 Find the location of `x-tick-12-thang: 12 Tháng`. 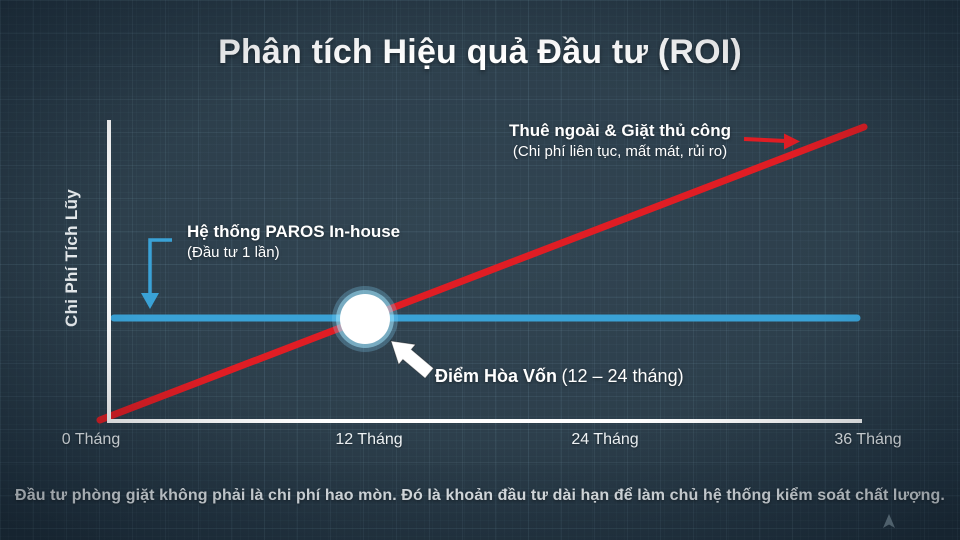

x-tick-12-thang: 12 Tháng is located at coordinates (369, 439).